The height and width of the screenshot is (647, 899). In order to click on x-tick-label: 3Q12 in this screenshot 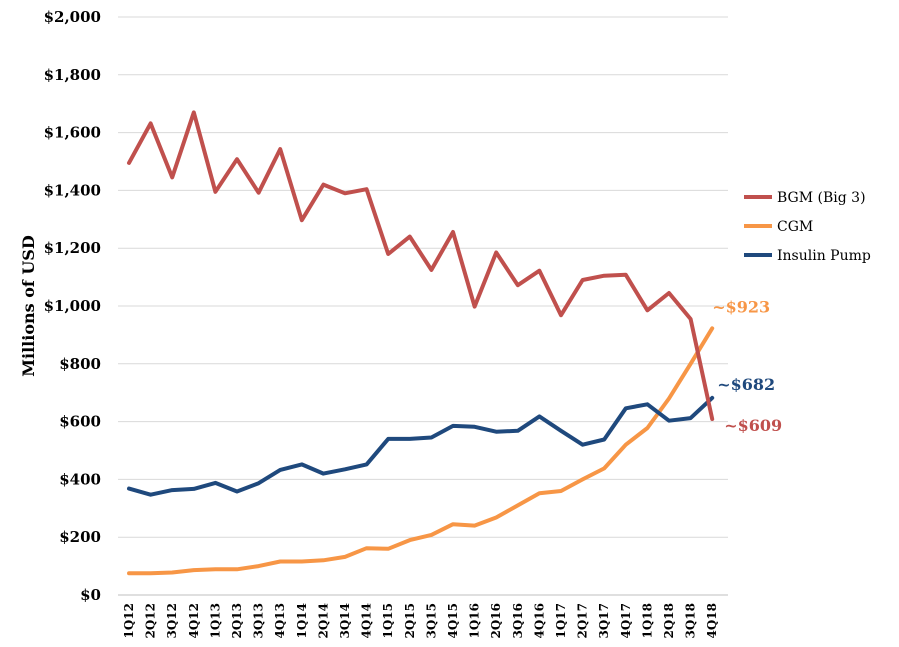, I will do `click(172, 621)`.